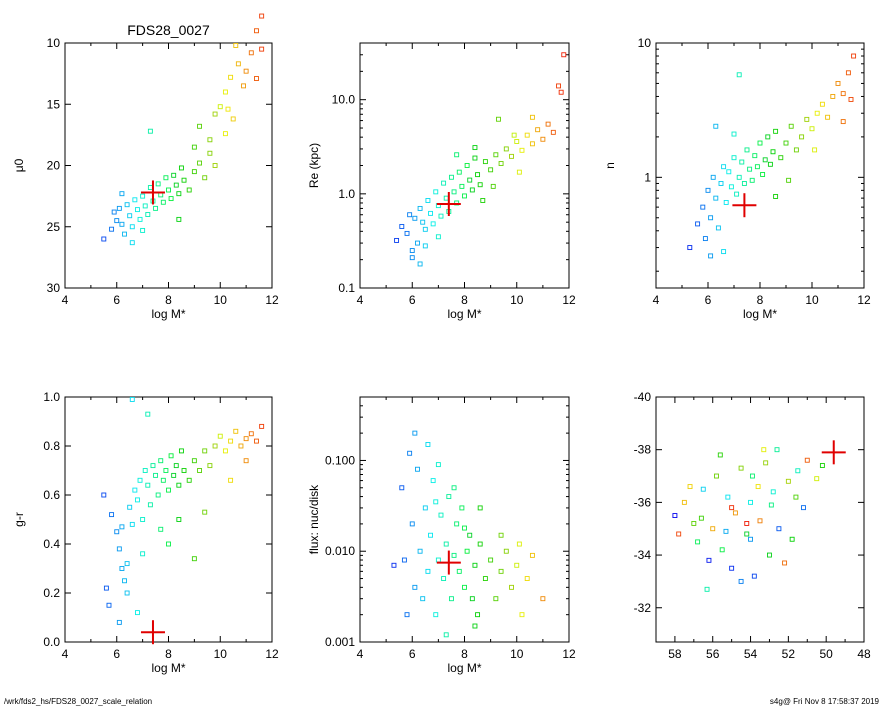 The width and height of the screenshot is (885, 708). What do you see at coordinates (864, 654) in the screenshot?
I see `x-tick-label: 48` at bounding box center [864, 654].